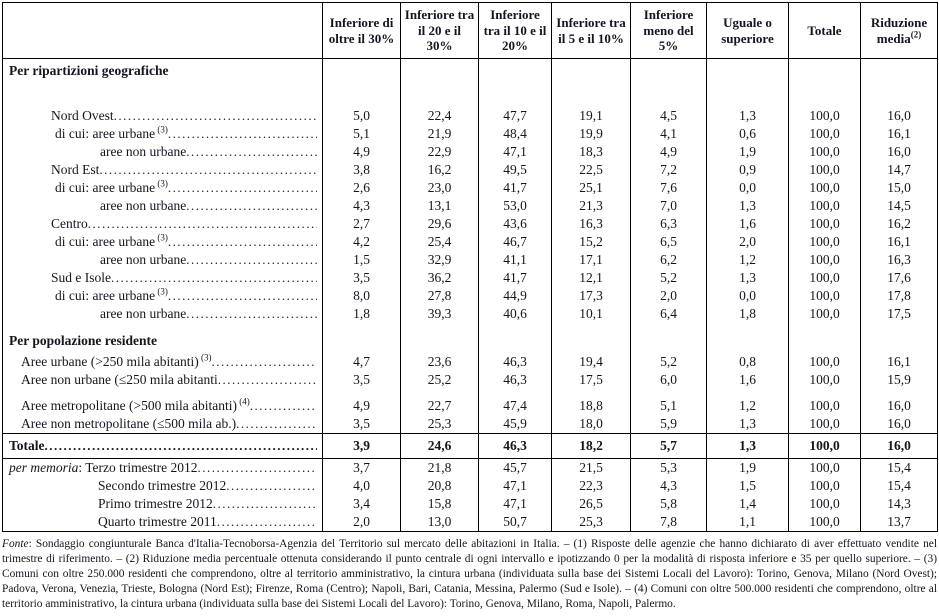  I want to click on column-header: Inferiore meno del 5%, so click(668, 30).